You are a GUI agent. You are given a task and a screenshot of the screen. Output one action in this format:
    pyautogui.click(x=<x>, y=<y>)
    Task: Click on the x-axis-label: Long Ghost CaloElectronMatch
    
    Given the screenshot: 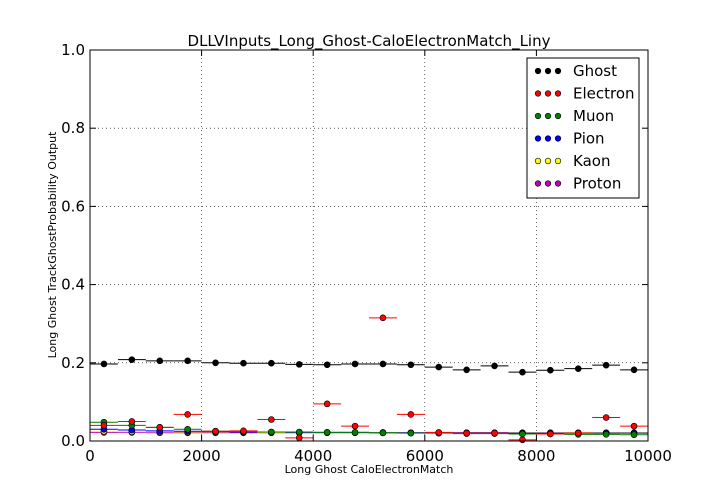 What is the action you would take?
    pyautogui.click(x=369, y=469)
    